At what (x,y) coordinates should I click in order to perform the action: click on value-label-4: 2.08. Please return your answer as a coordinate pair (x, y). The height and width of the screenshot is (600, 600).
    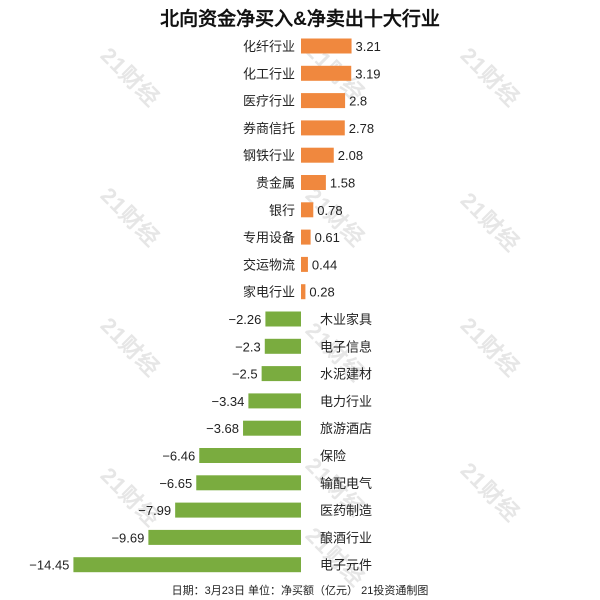
    Looking at the image, I should click on (350, 155).